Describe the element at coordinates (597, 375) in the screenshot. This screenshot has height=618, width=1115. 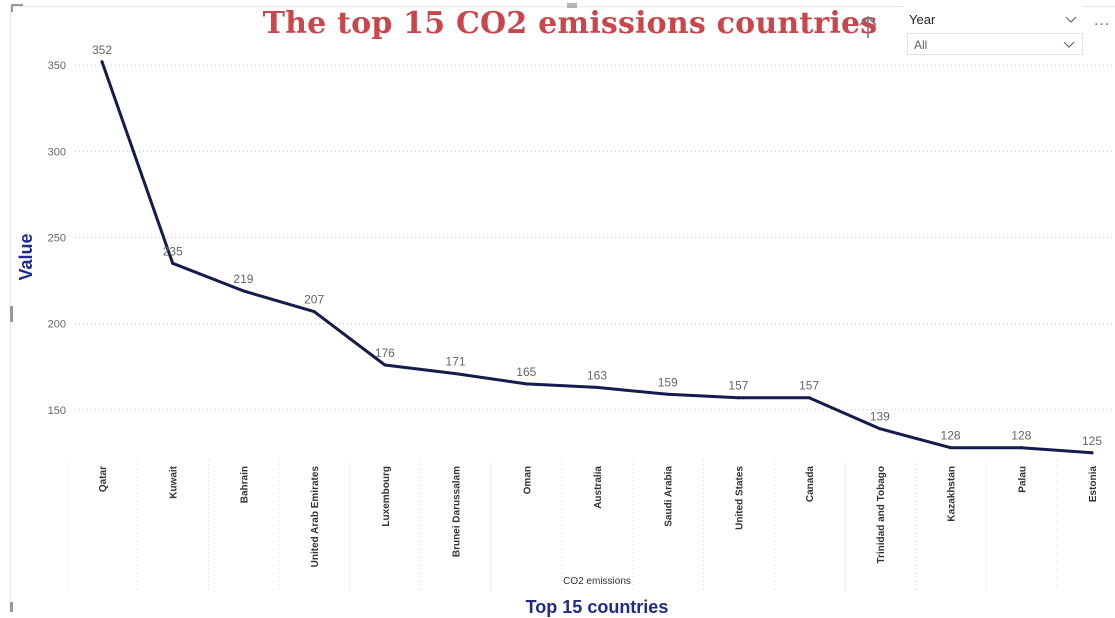
I see `data-label: 163` at that location.